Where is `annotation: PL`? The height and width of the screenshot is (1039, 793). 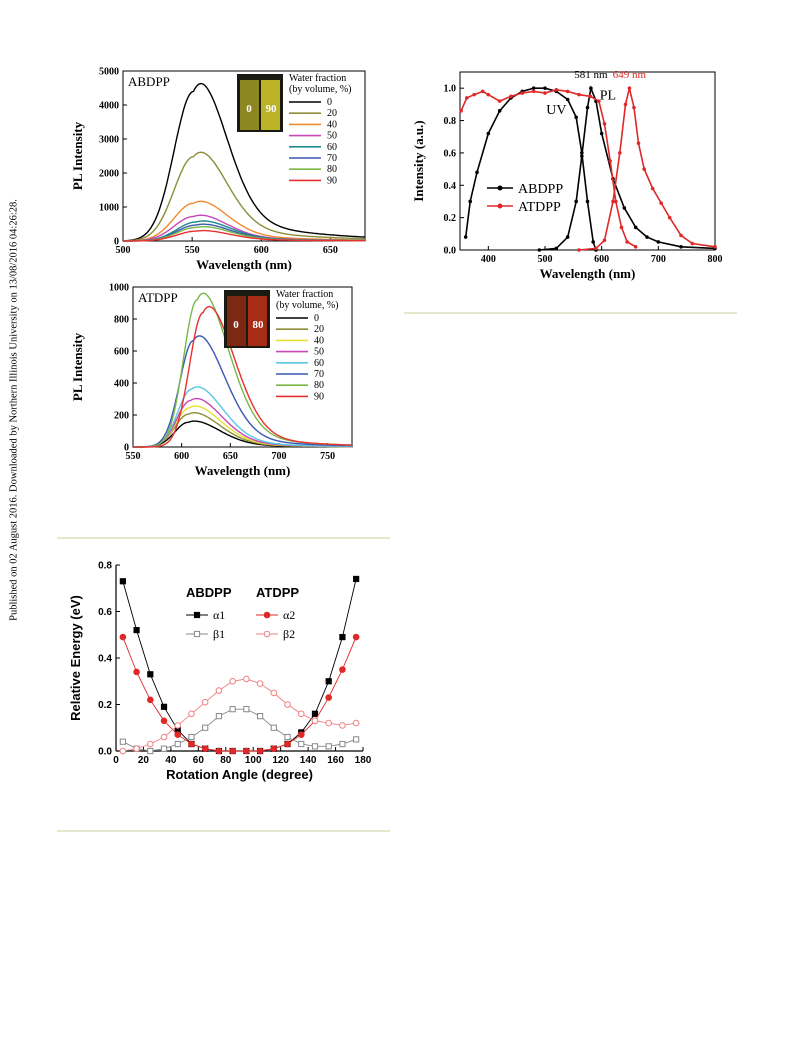
annotation: PL is located at coordinates (608, 96).